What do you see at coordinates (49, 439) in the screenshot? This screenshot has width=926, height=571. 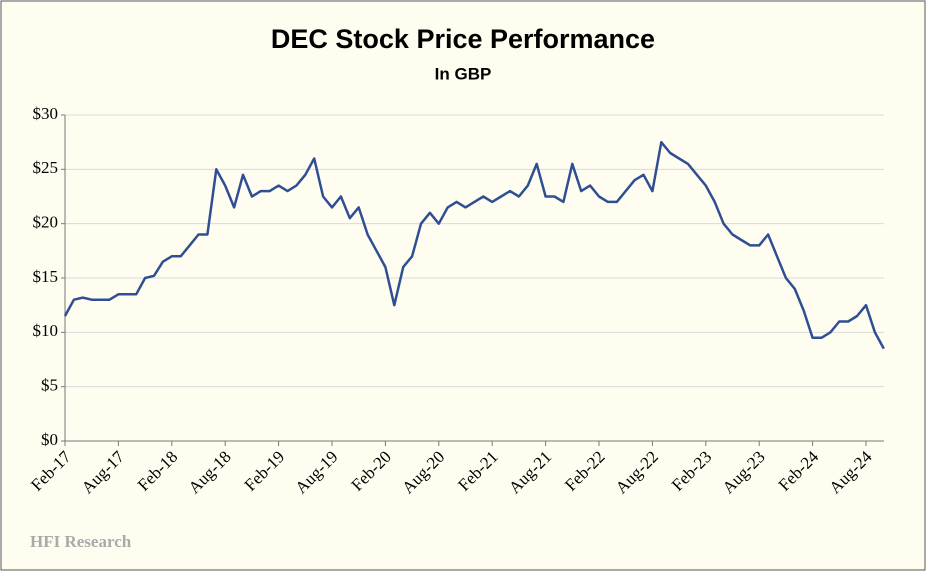 I see `y-tick-label: $0` at bounding box center [49, 439].